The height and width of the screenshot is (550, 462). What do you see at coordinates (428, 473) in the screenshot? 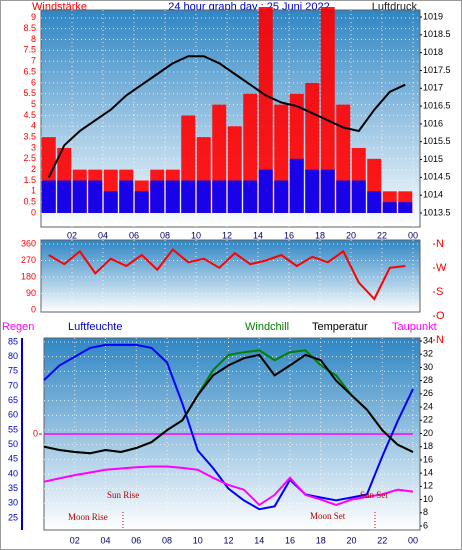
I see `y2-tick-label: 14` at bounding box center [428, 473].